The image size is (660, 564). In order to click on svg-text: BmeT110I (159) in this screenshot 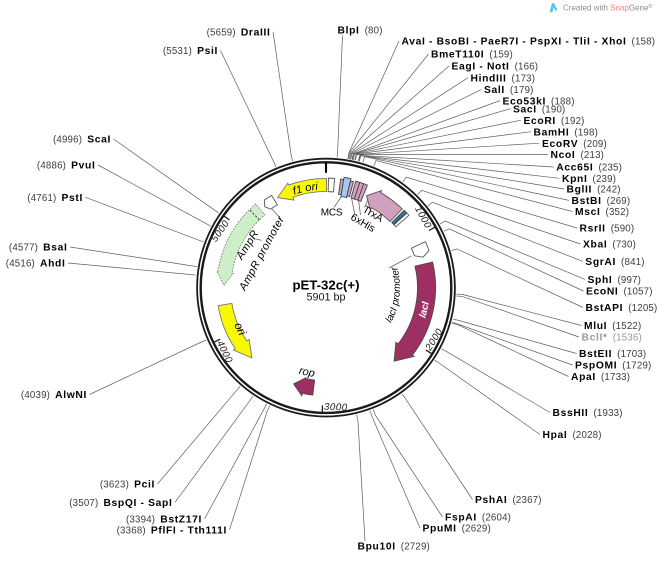, I will do `click(472, 55)`.